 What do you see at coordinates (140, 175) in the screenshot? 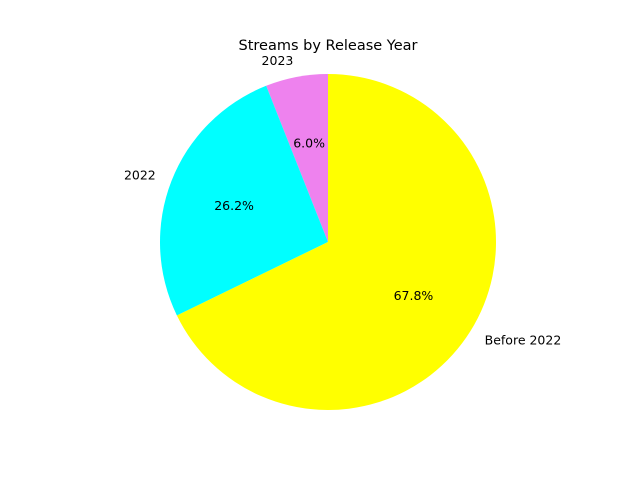
I see `slice-label: 2022` at bounding box center [140, 175].